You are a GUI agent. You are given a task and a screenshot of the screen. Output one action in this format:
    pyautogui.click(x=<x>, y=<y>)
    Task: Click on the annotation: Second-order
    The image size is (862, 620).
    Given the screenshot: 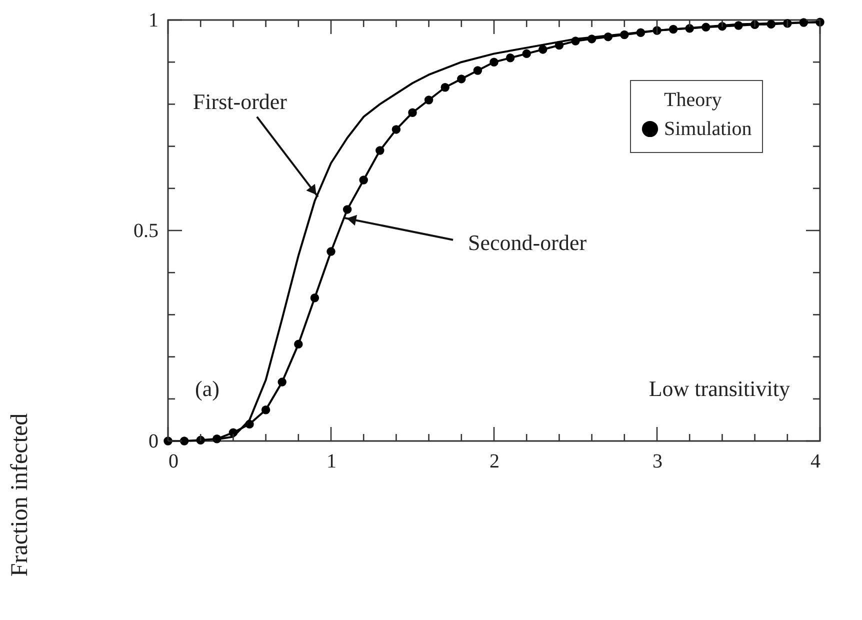 What is the action you would take?
    pyautogui.click(x=528, y=242)
    